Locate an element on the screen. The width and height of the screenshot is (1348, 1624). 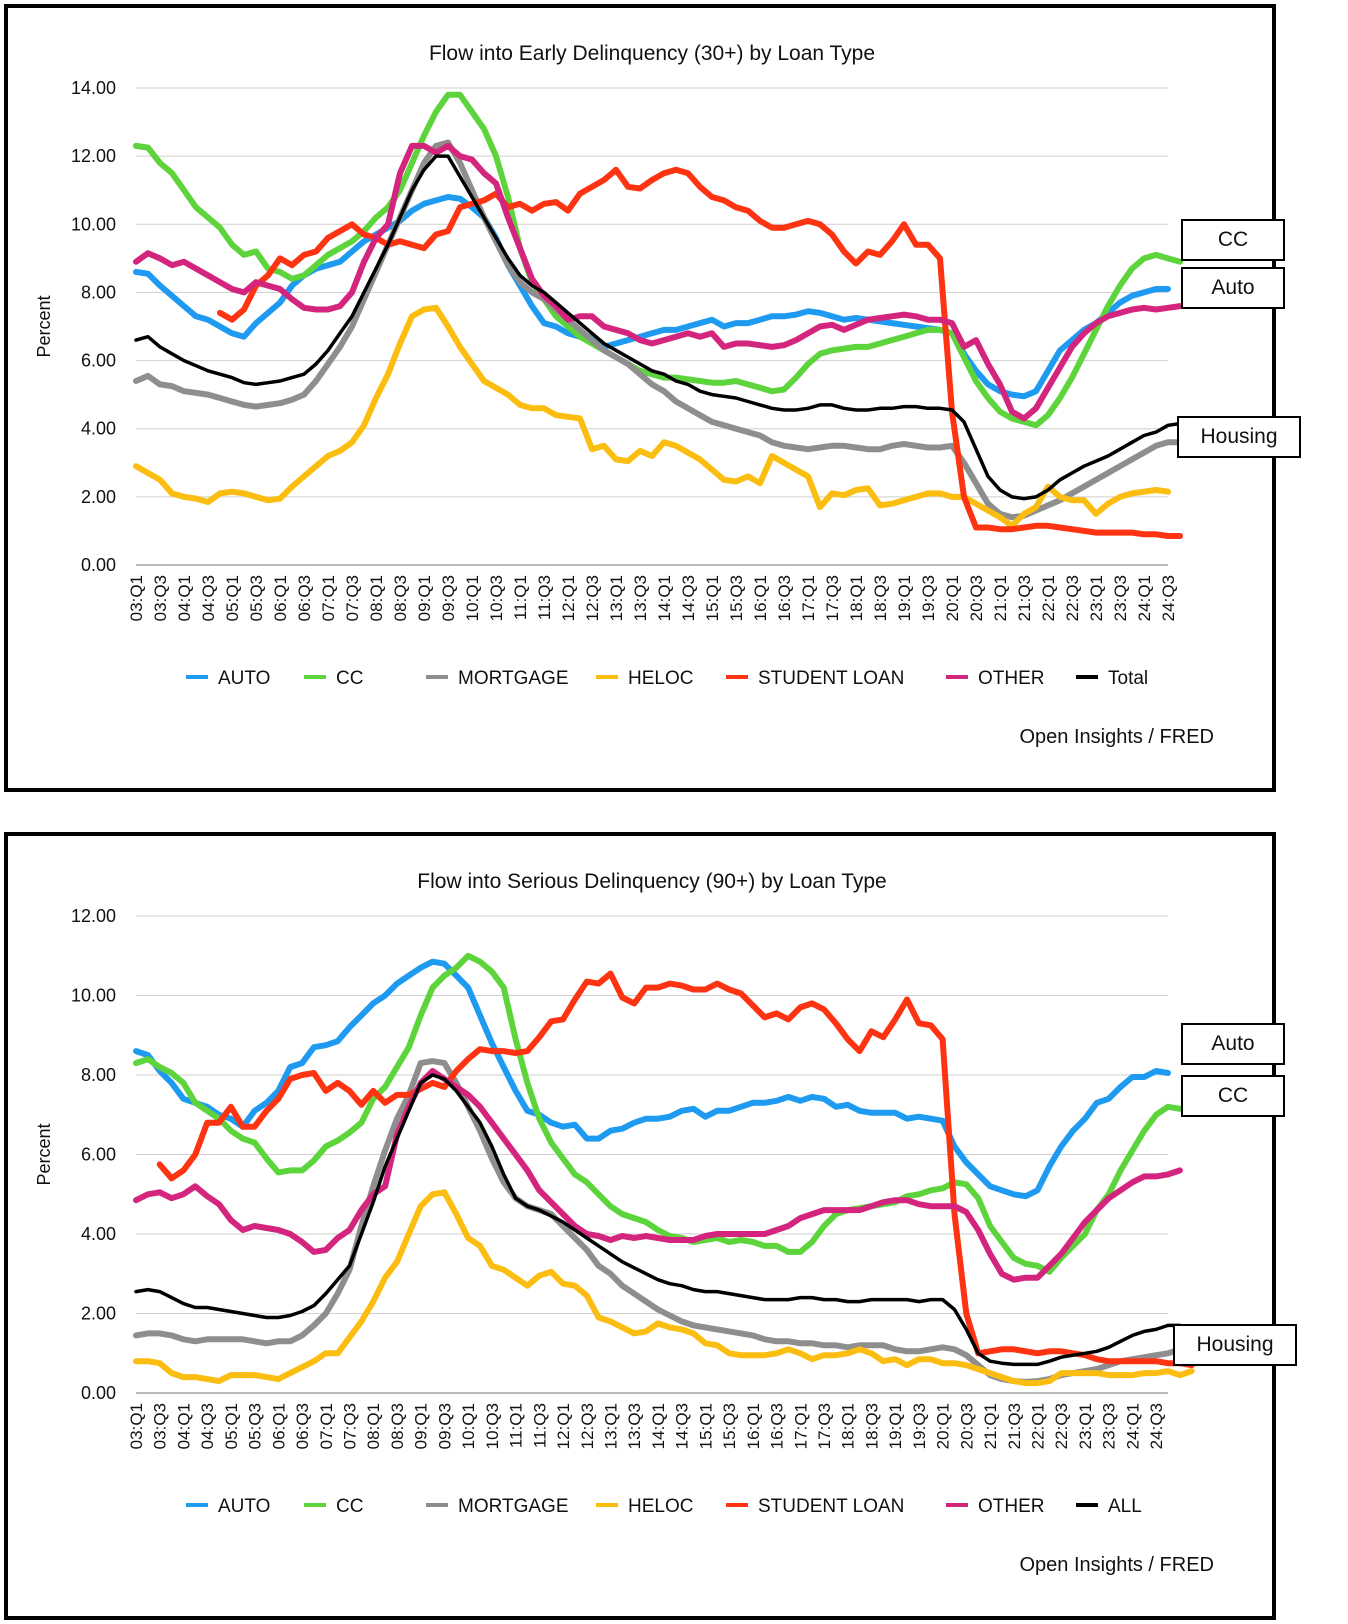
x-tick-label: 17:Q1 is located at coordinates (808, 598).